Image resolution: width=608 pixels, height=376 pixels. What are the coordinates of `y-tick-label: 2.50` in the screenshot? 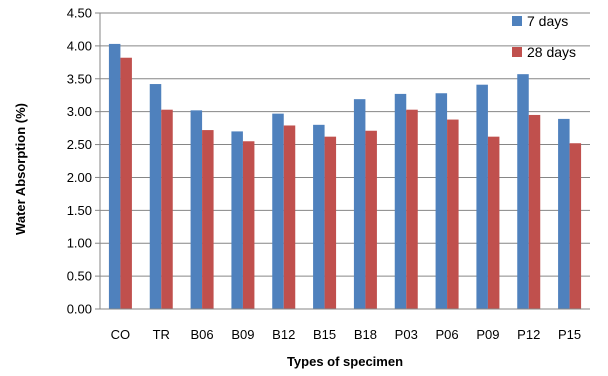 It's located at (79, 144).